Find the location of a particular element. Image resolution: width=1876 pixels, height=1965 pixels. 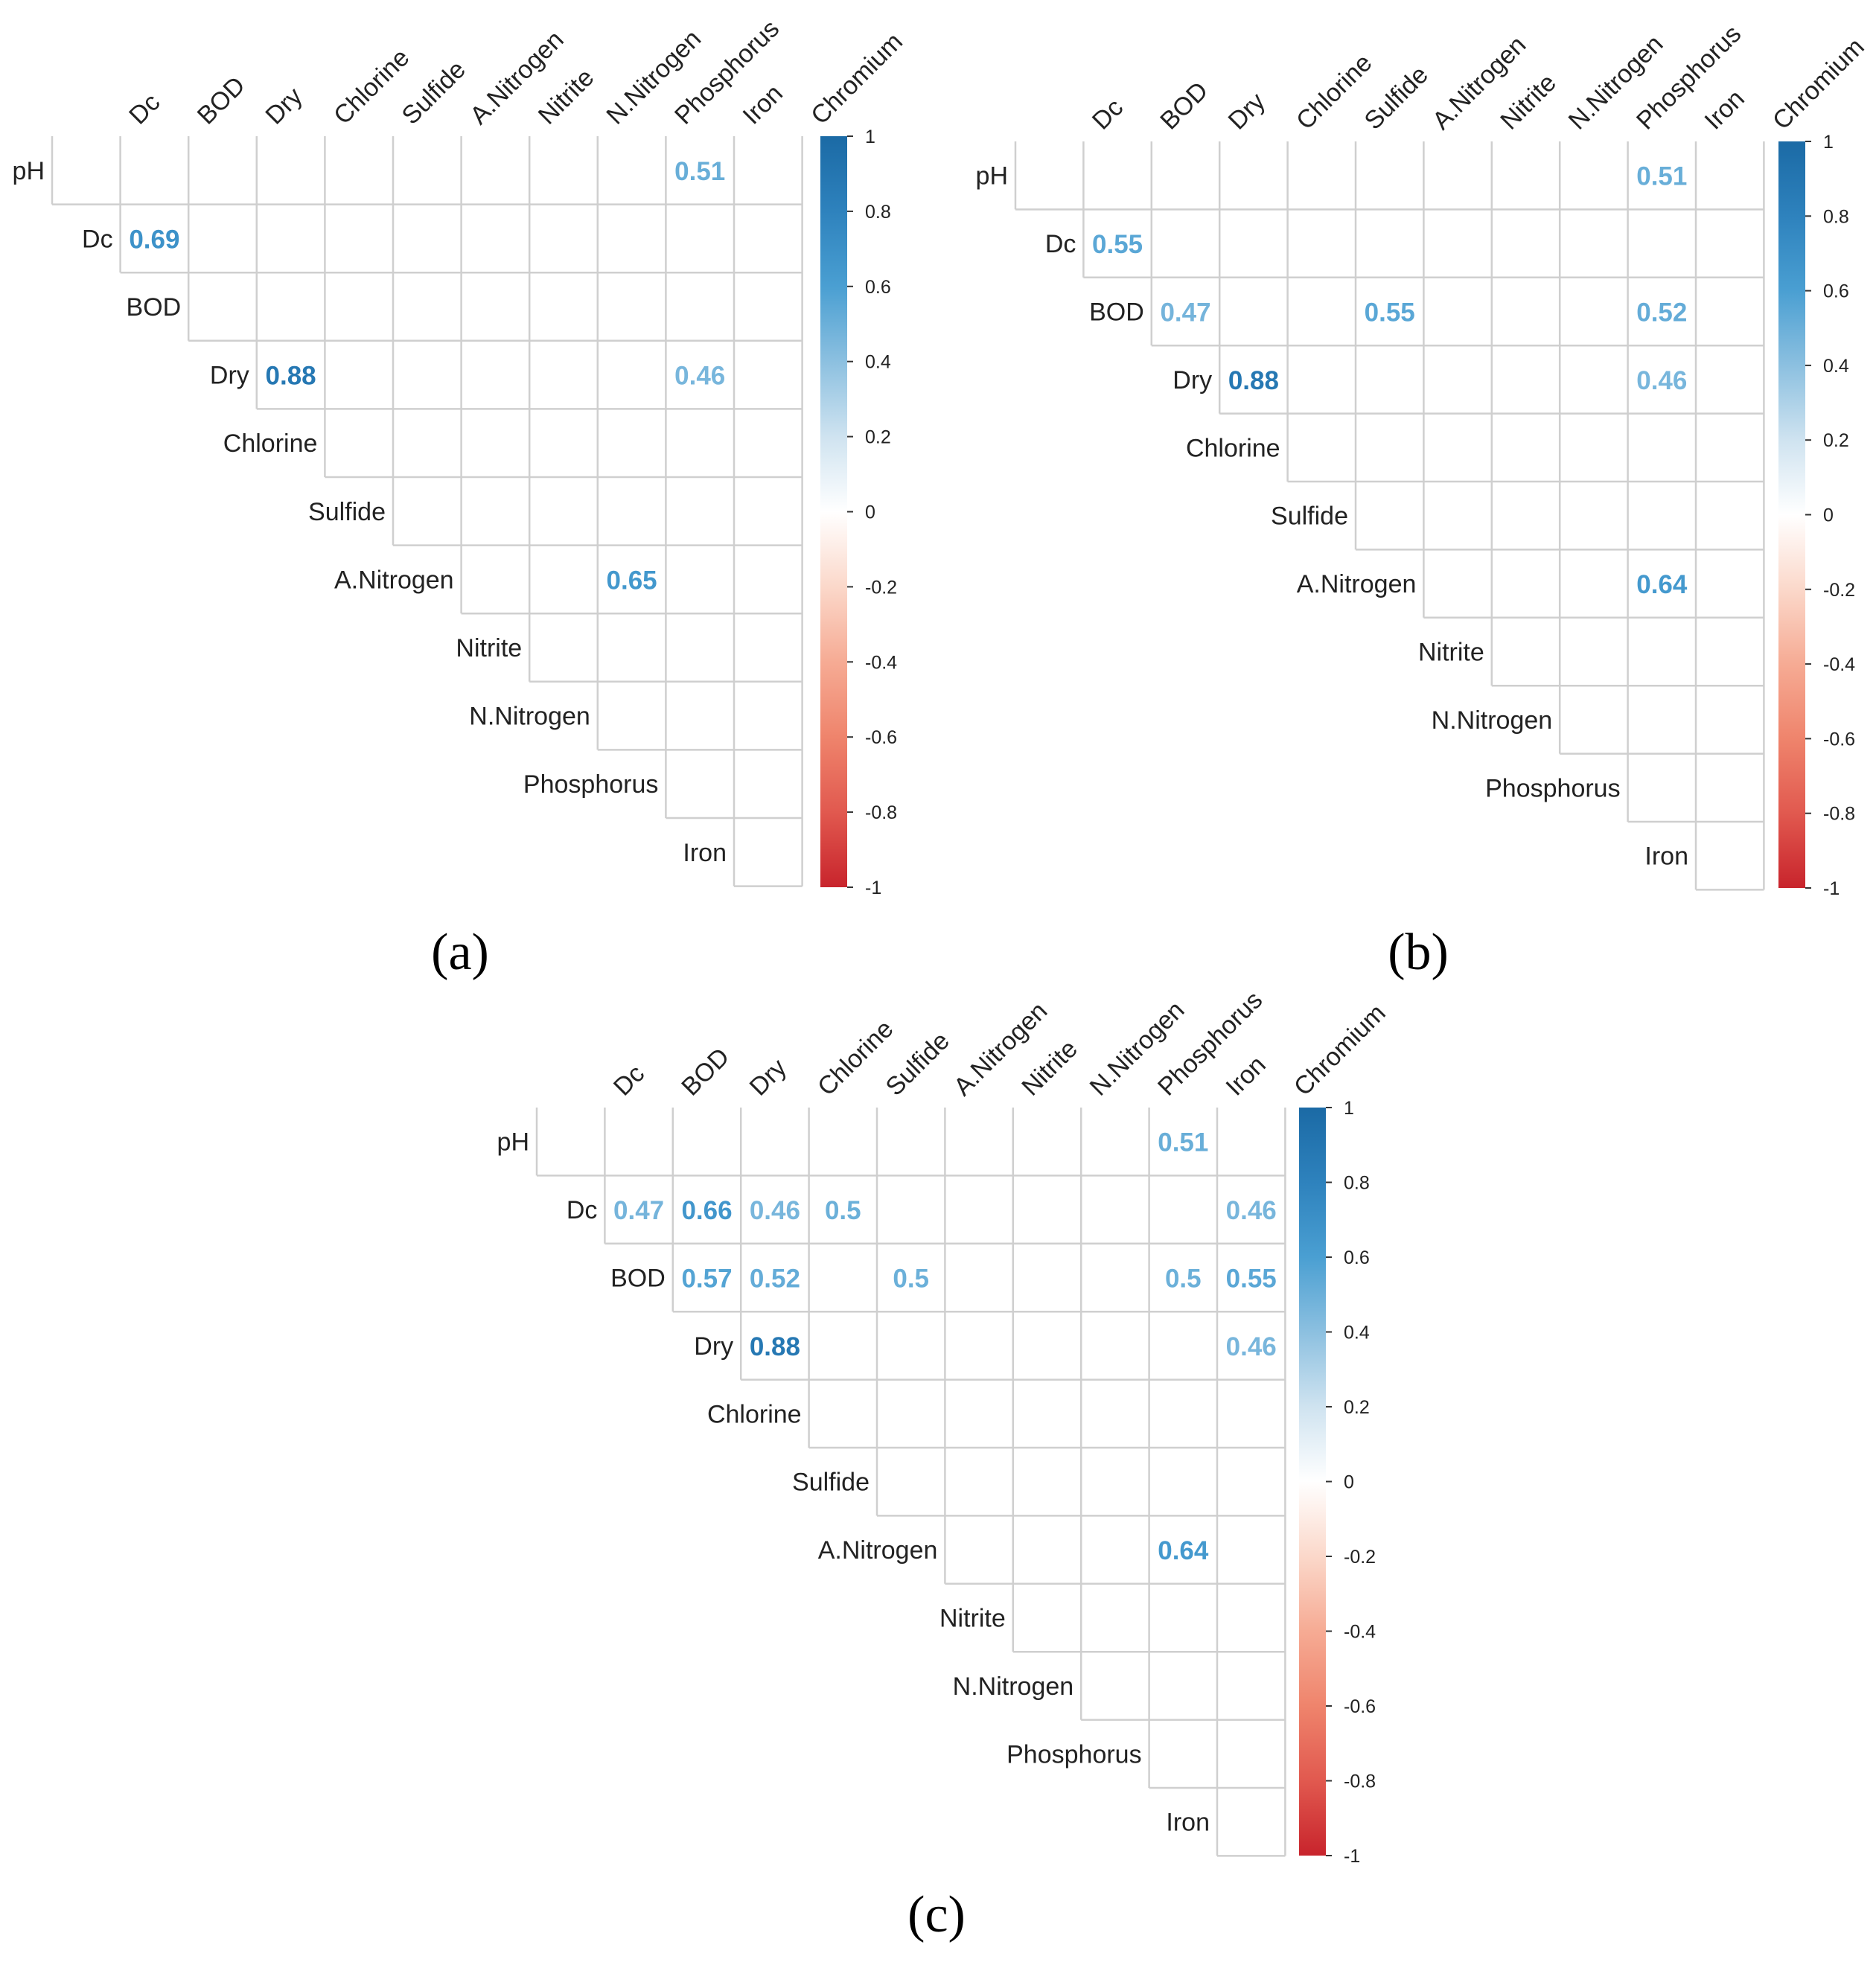

colorbar-tick-label: 1 is located at coordinates (1349, 1108).